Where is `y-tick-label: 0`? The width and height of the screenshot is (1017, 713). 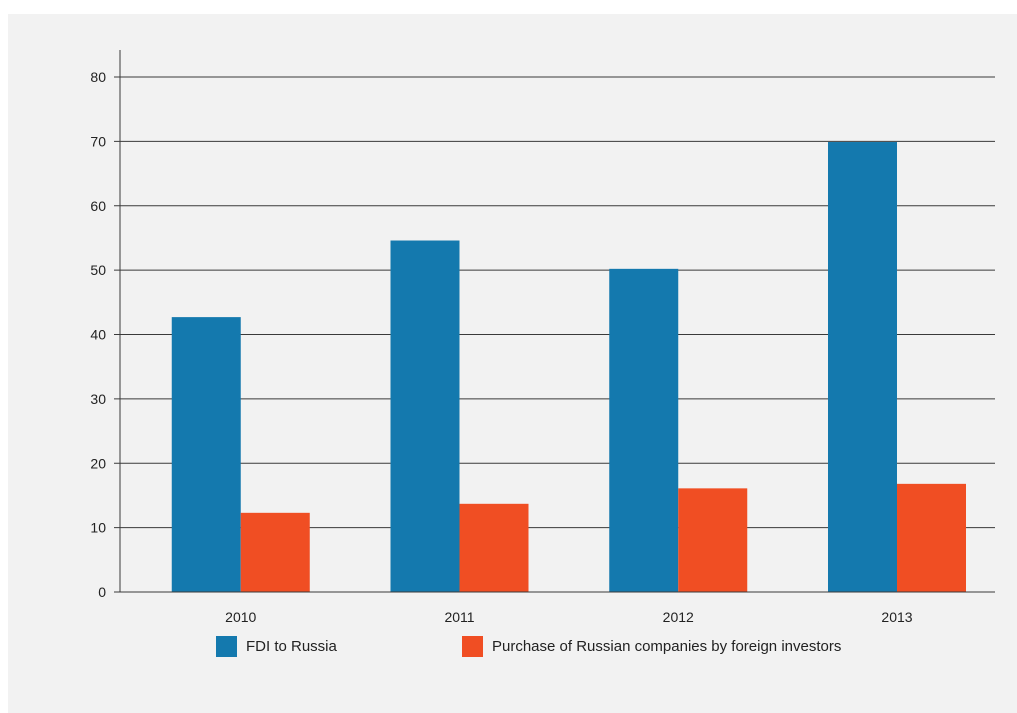
y-tick-label: 0 is located at coordinates (102, 592).